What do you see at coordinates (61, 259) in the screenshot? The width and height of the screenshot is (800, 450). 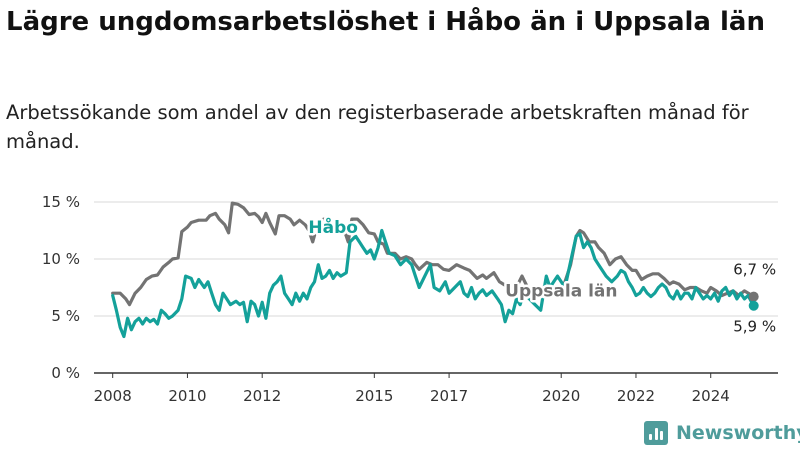 I see `y-tick-label: 10 %` at bounding box center [61, 259].